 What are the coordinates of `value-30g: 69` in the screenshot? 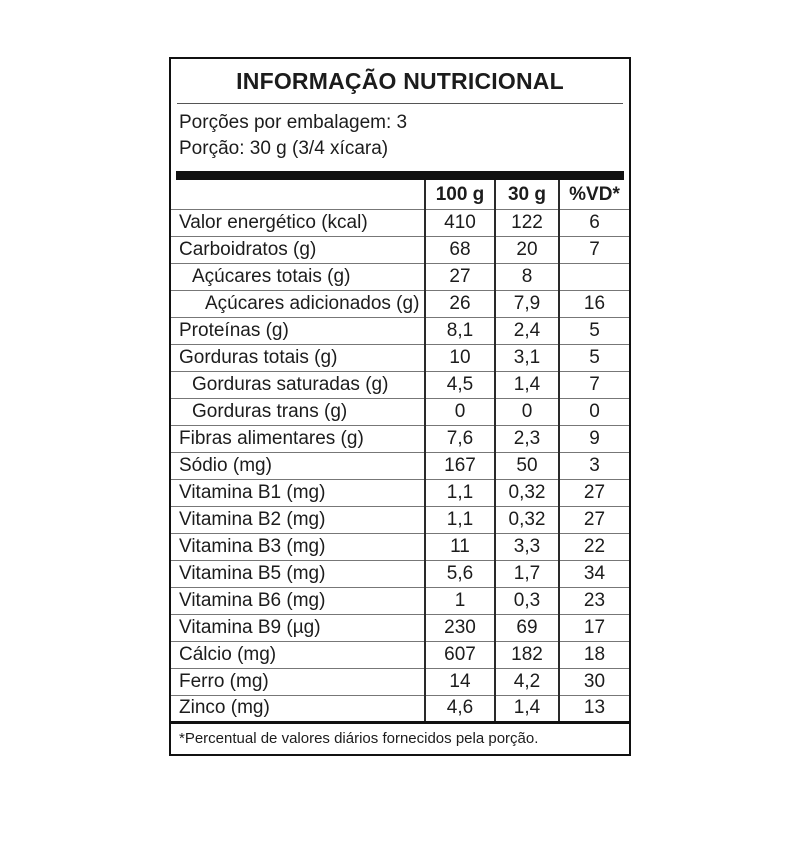 It's located at (526, 627).